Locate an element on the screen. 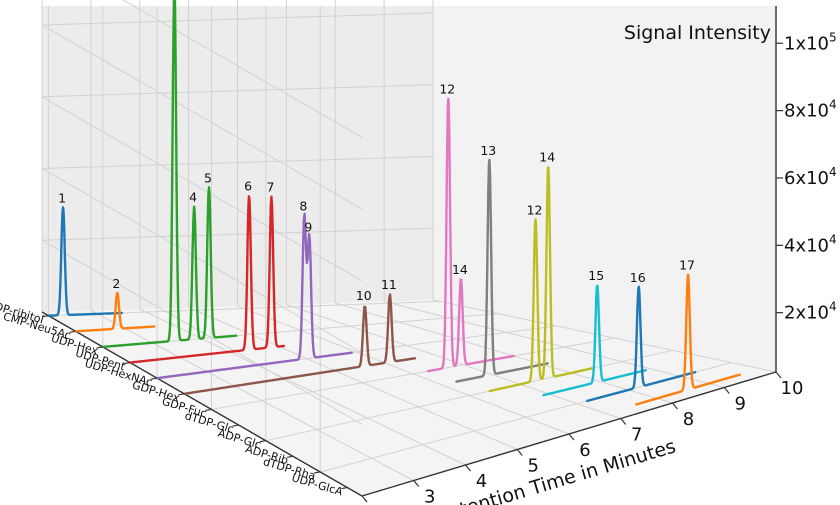 Image resolution: width=840 pixels, height=505 pixels. z-tick-label-60000: 6x10⁴ is located at coordinates (810, 177).